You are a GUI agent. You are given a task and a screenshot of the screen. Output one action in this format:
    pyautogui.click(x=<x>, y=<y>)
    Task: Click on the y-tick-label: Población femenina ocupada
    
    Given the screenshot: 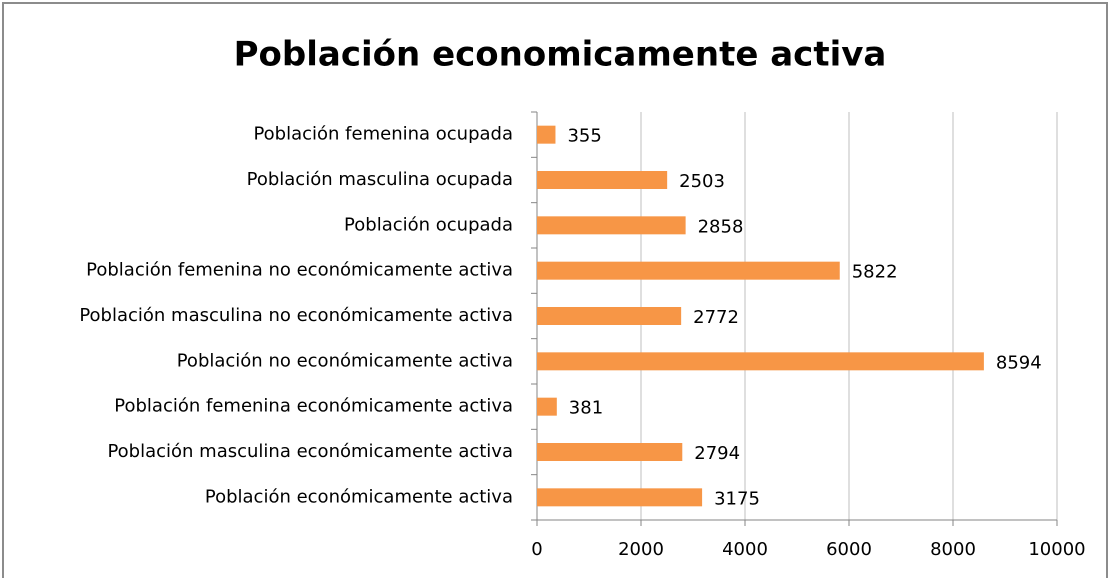 What is the action you would take?
    pyautogui.click(x=383, y=134)
    